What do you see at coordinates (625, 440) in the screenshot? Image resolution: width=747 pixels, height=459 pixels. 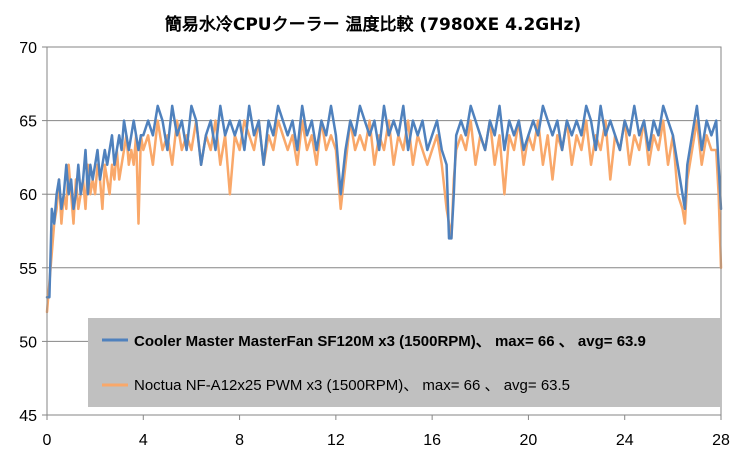 I see `x-tick-label: 24` at bounding box center [625, 440].